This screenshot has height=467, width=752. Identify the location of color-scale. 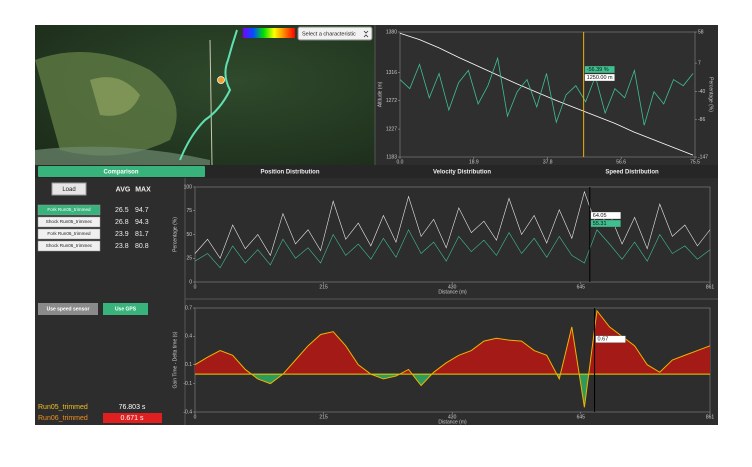
(269, 33).